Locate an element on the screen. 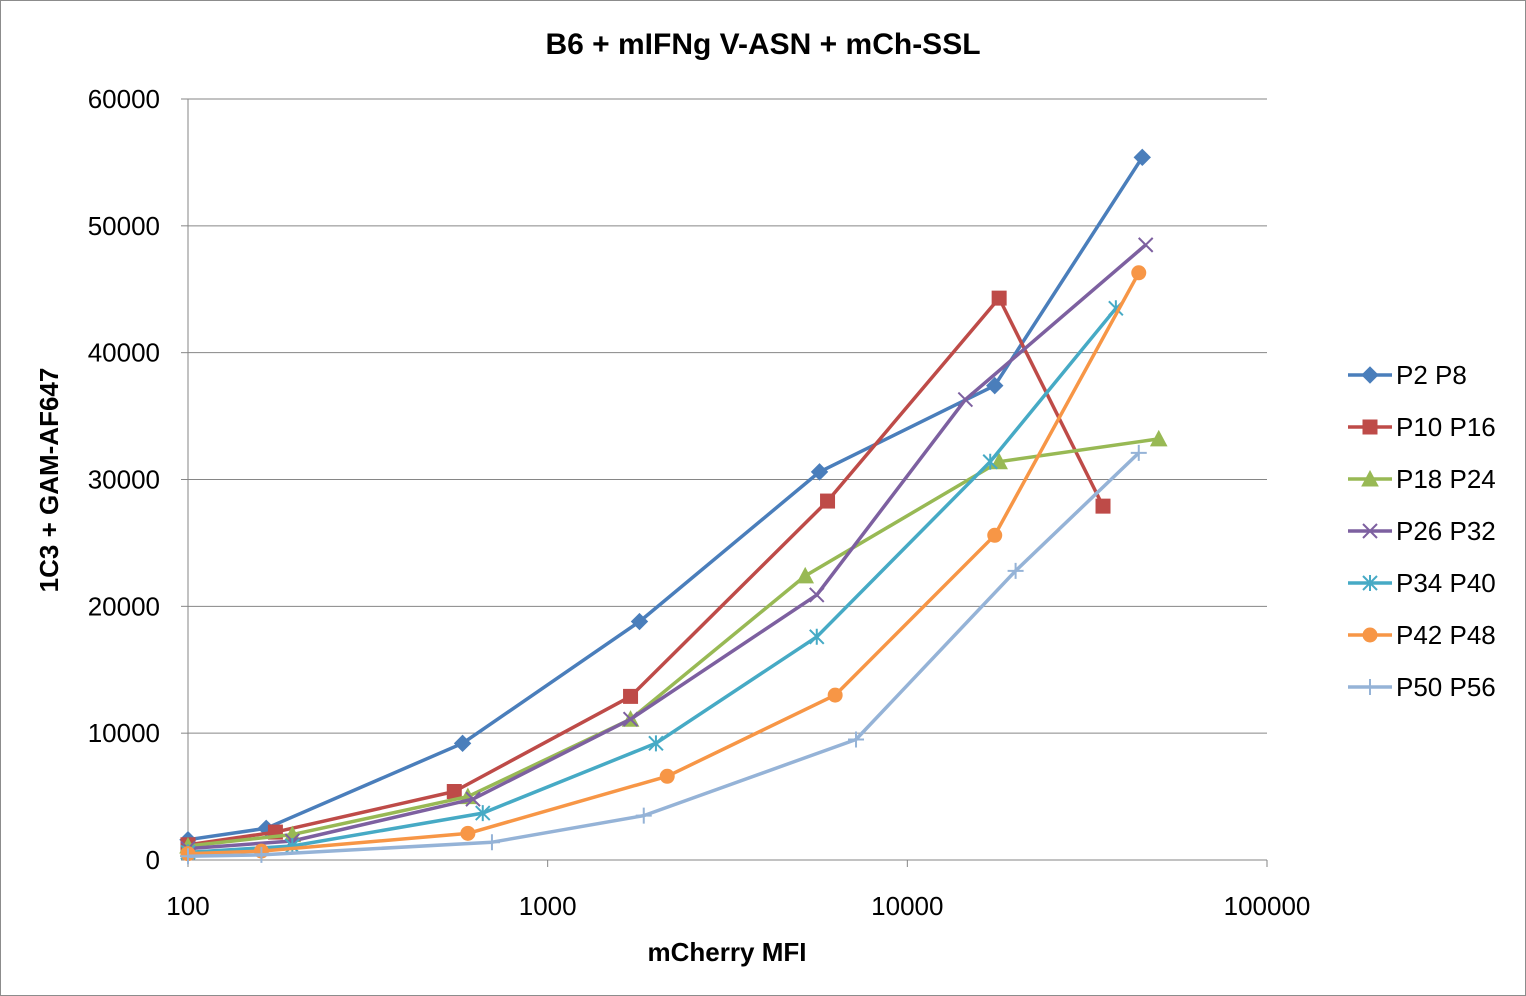 Image resolution: width=1526 pixels, height=996 pixels. y-tick-label: 10000 is located at coordinates (124, 733).